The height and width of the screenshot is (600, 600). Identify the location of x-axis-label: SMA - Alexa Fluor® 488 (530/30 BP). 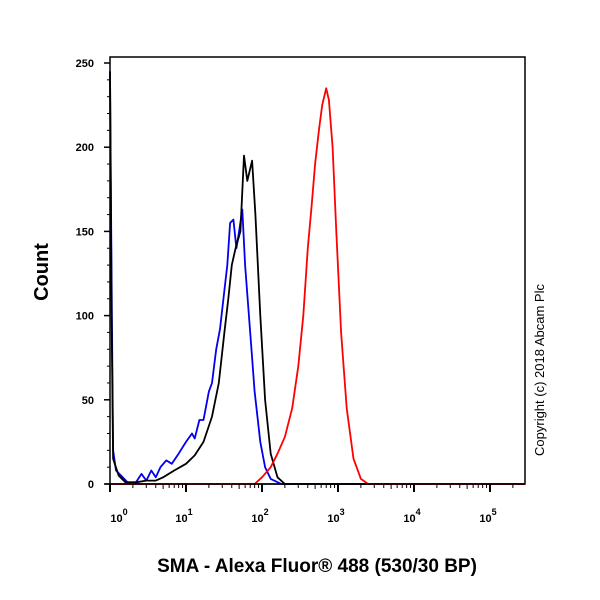
(317, 566).